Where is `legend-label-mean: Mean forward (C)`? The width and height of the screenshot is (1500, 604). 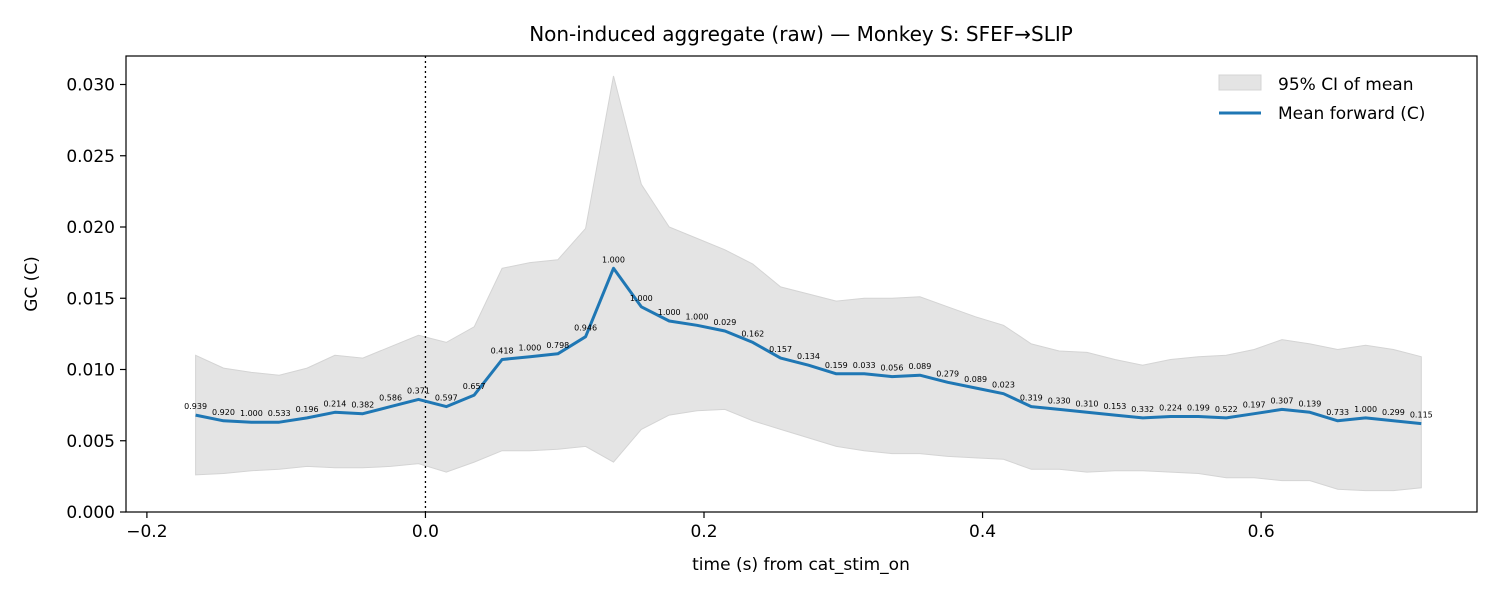 legend-label-mean: Mean forward (C) is located at coordinates (1351, 114).